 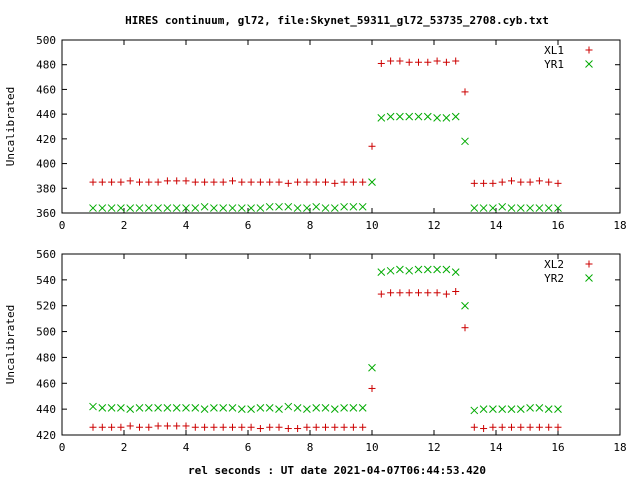 I want to click on x-tick-label: 14, so click(x=496, y=225).